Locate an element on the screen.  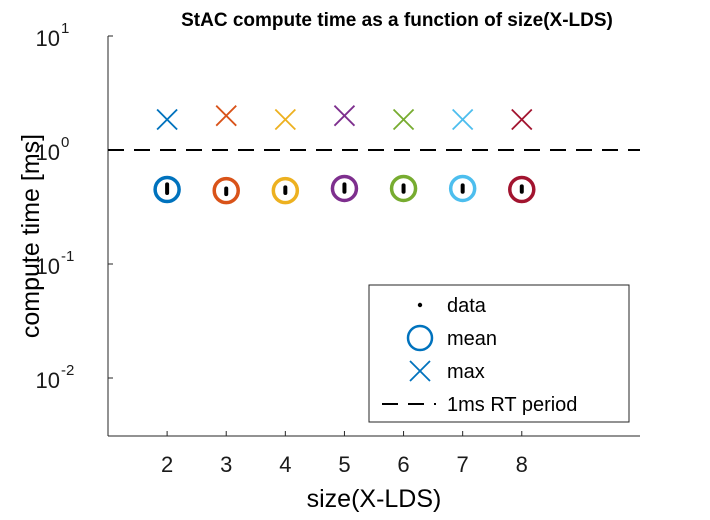
legend-label: max is located at coordinates (466, 372).